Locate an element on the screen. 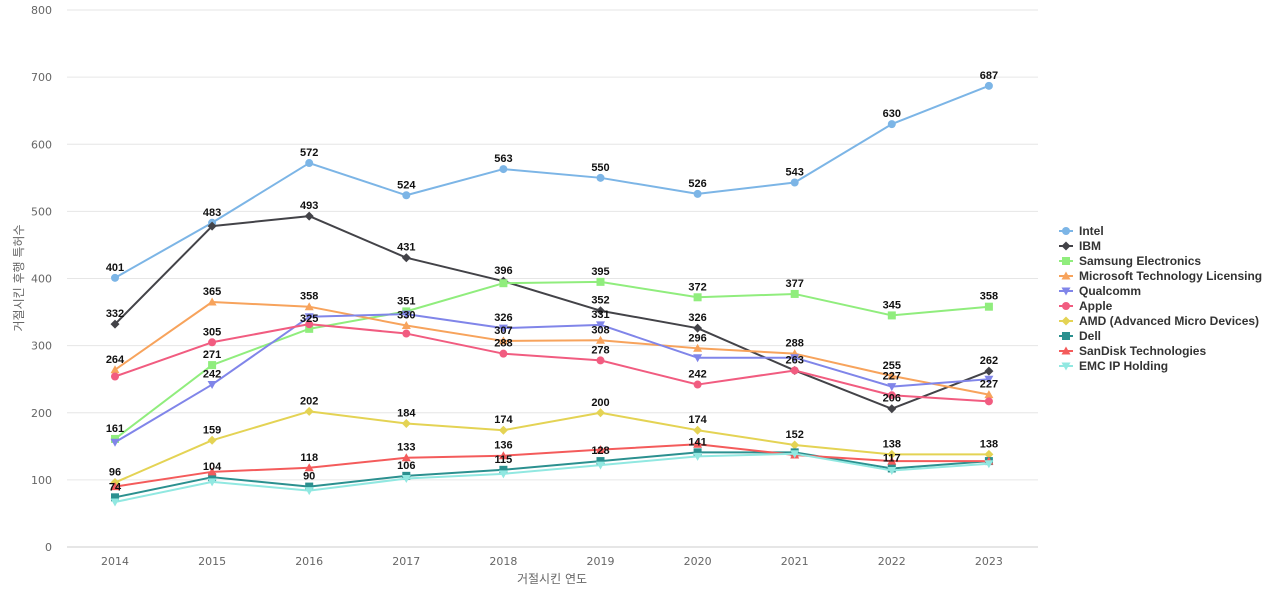 This screenshot has height=600, width=1280. x-tick-label: 2021 is located at coordinates (795, 561).